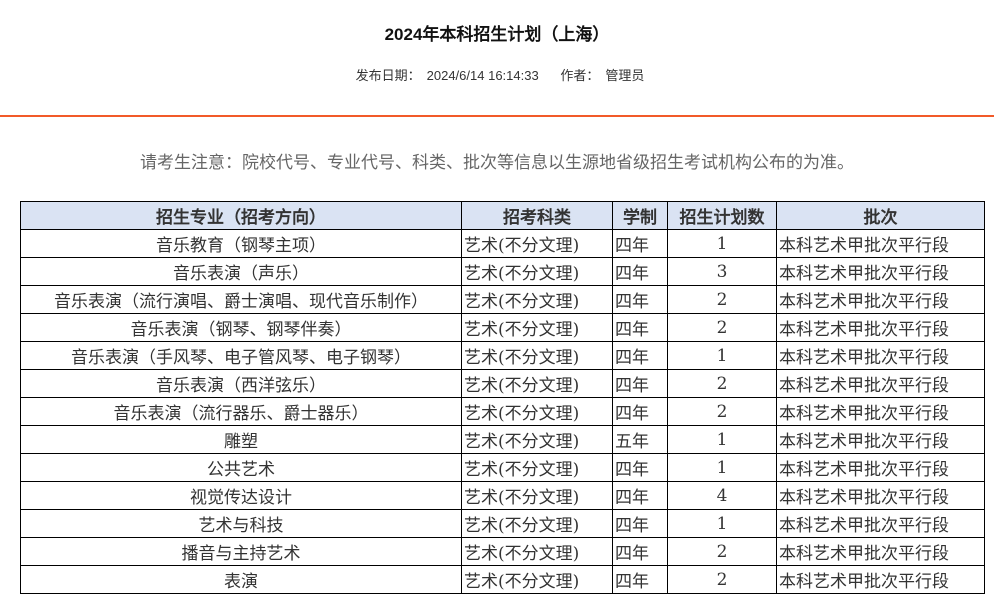 This screenshot has width=994, height=600. What do you see at coordinates (241, 523) in the screenshot?
I see `cell-major: 艺术与科技` at bounding box center [241, 523].